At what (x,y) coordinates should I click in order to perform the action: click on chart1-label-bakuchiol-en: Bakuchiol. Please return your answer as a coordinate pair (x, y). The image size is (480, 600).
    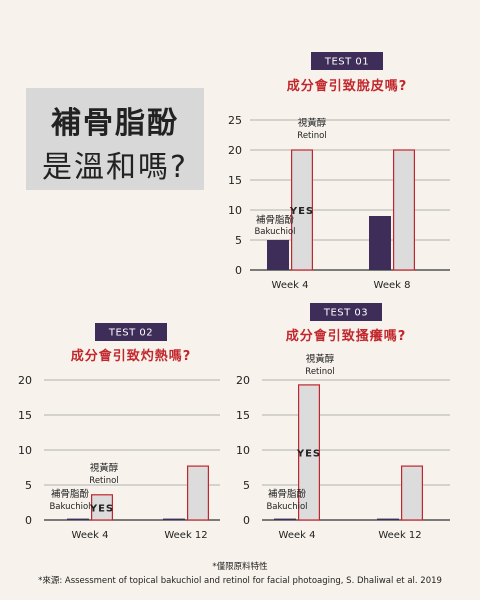
    Looking at the image, I should click on (274, 232).